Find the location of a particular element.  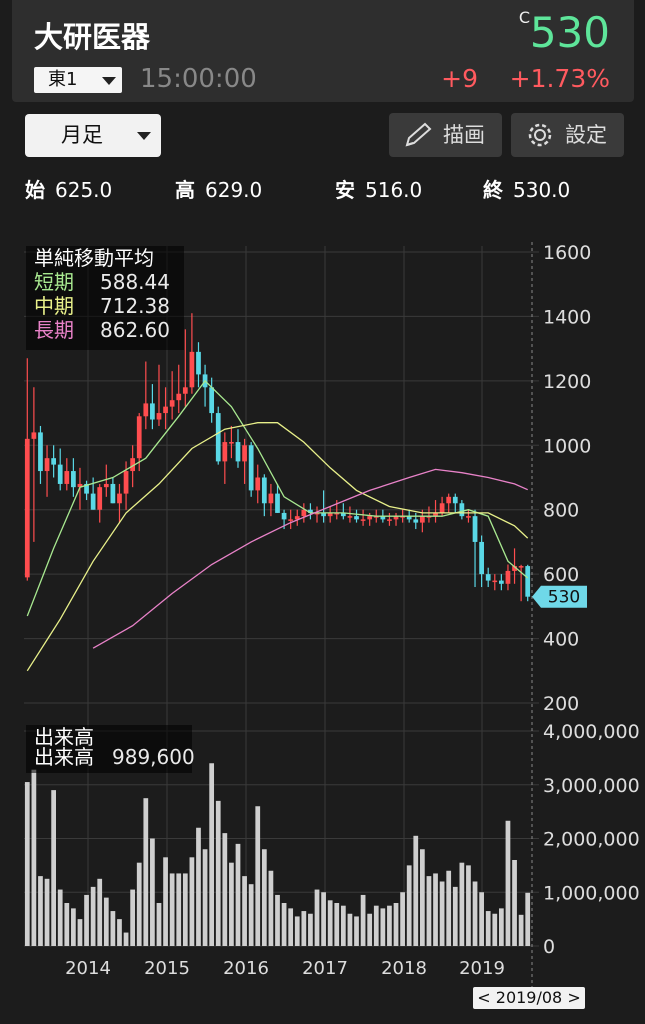

last-price-tag is located at coordinates (559, 596).